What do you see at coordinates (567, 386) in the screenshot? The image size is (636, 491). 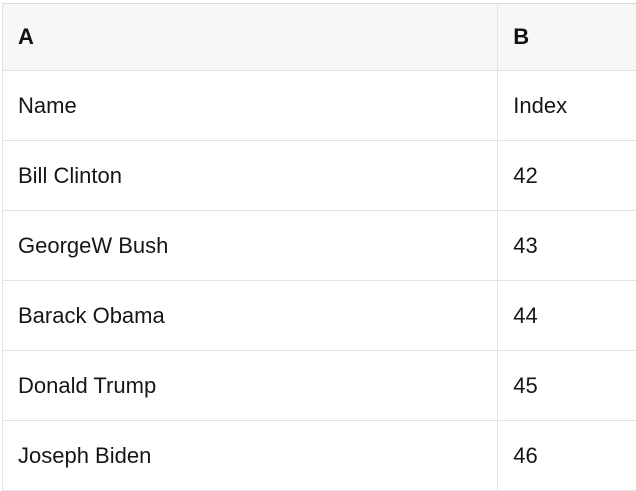 I see `table-cell: 45` at bounding box center [567, 386].